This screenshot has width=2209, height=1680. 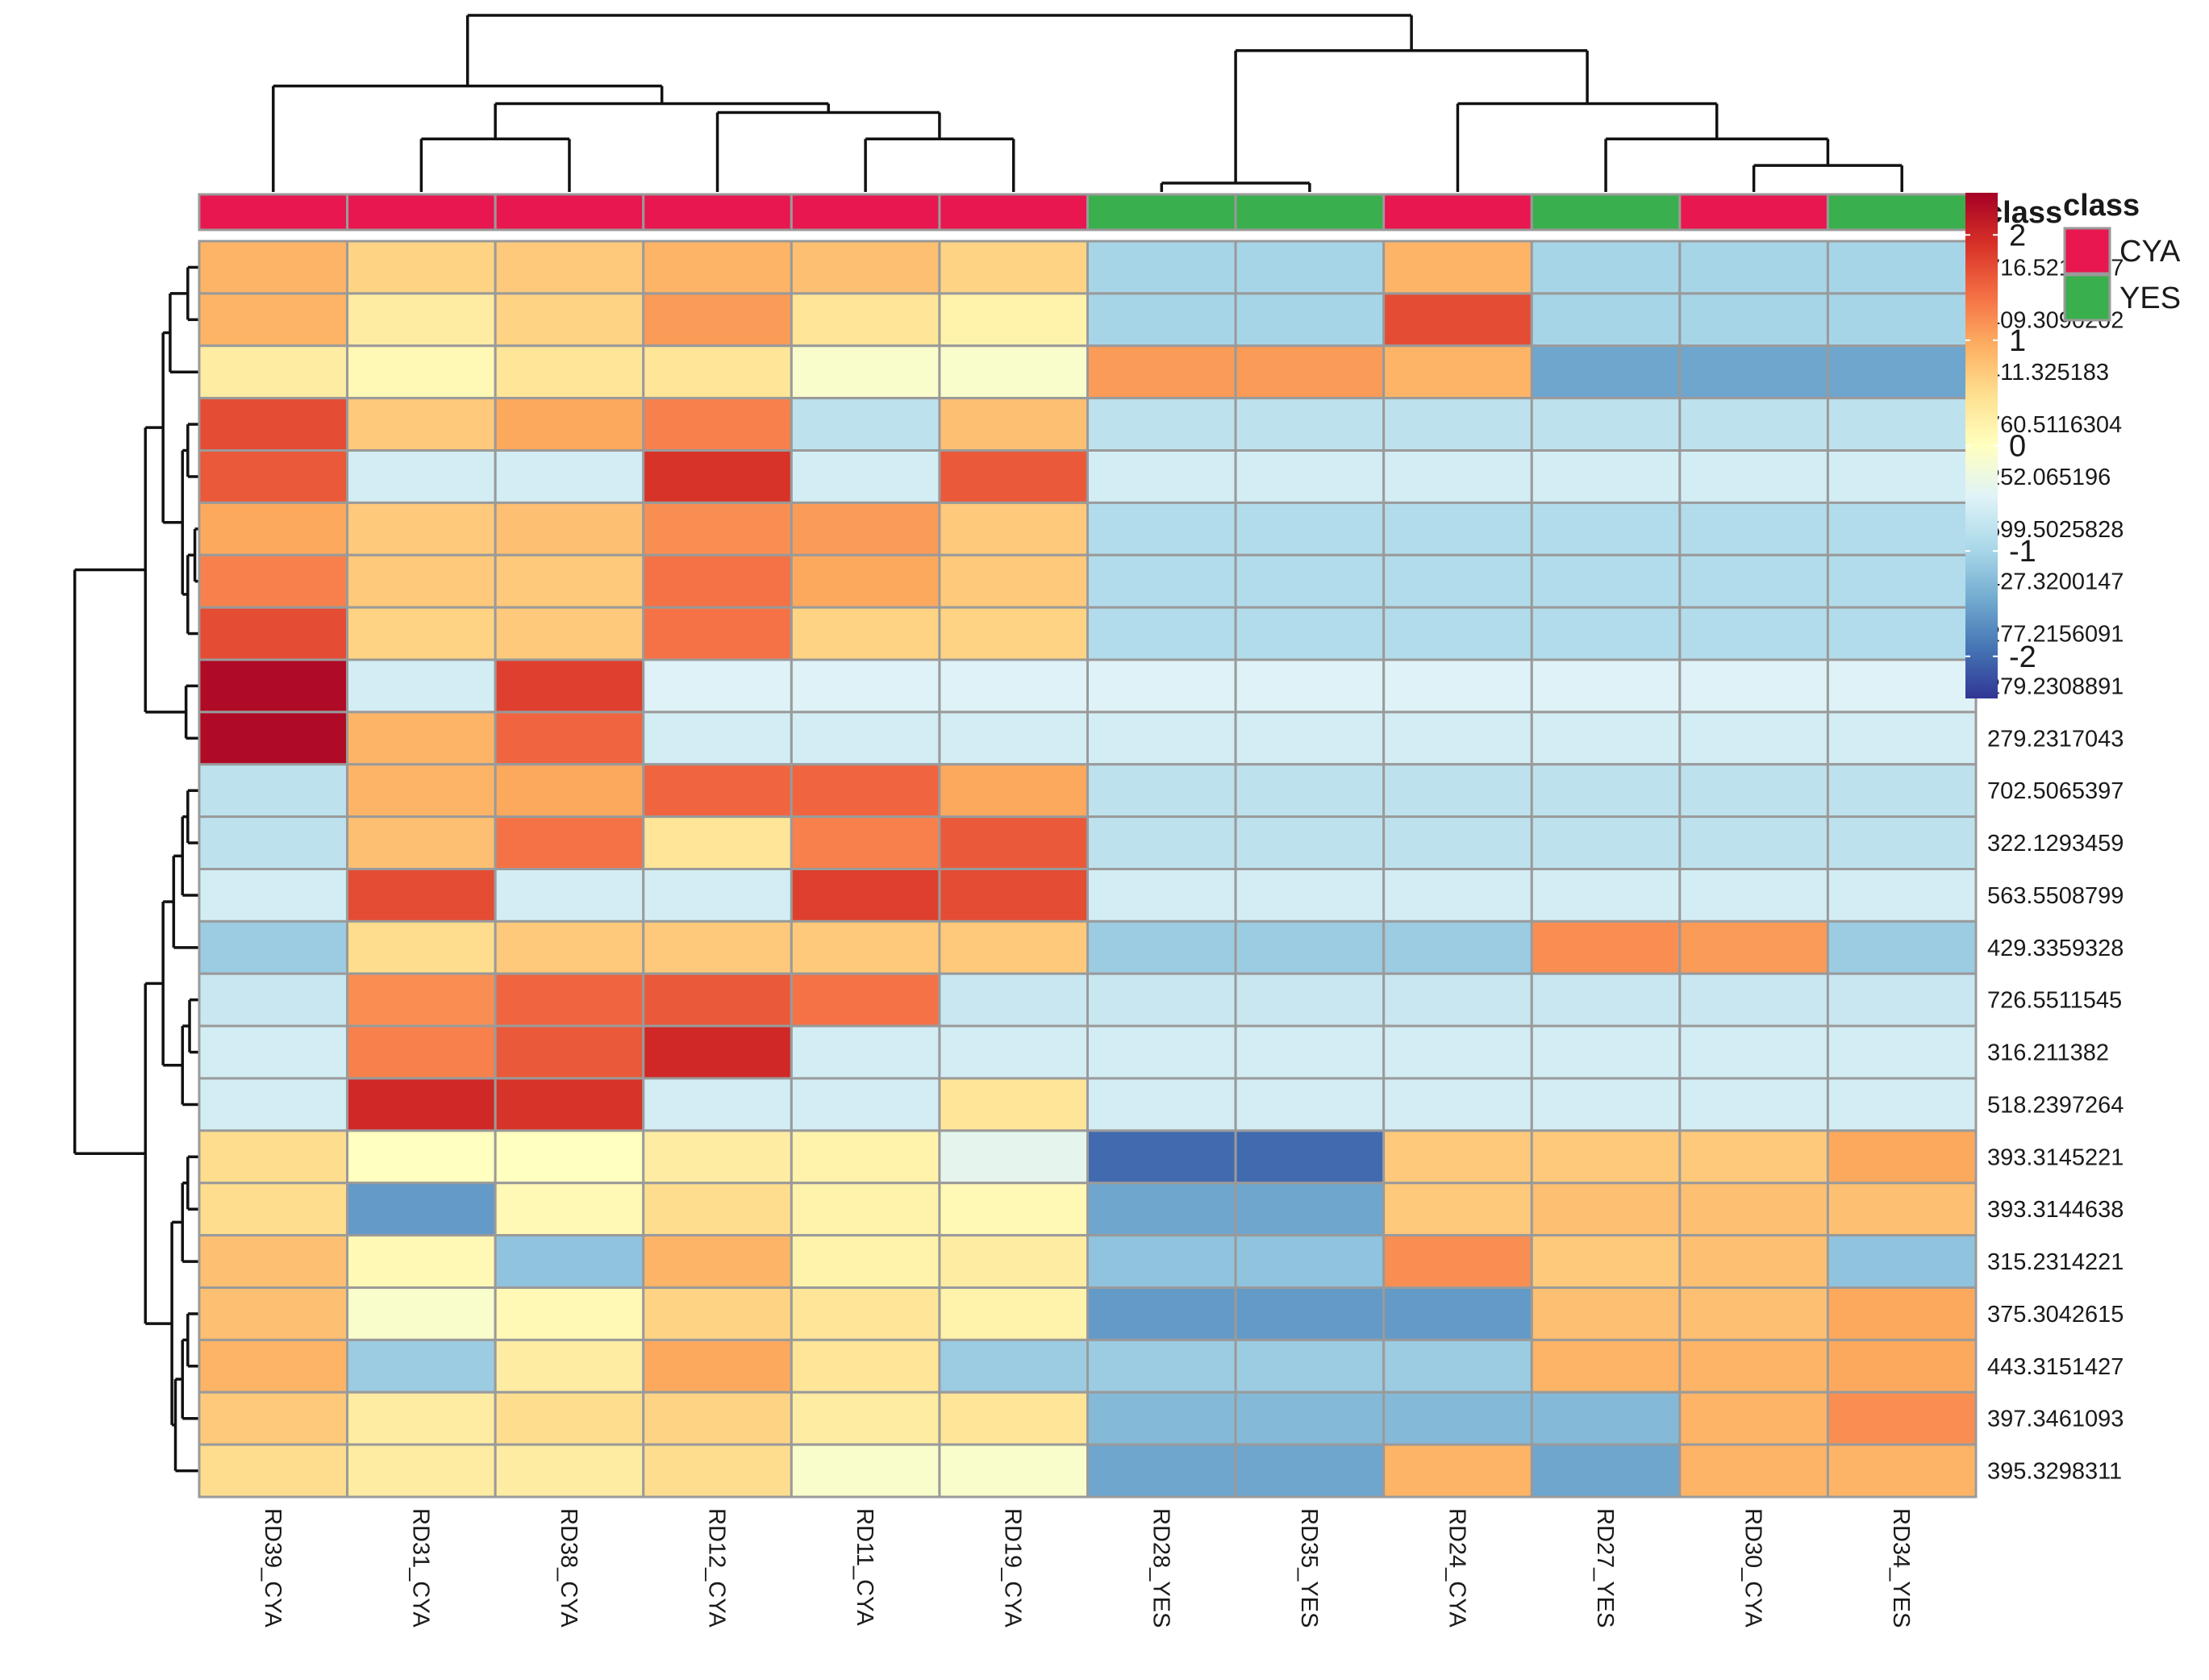 I want to click on color-scale-bar, so click(x=1981, y=445).